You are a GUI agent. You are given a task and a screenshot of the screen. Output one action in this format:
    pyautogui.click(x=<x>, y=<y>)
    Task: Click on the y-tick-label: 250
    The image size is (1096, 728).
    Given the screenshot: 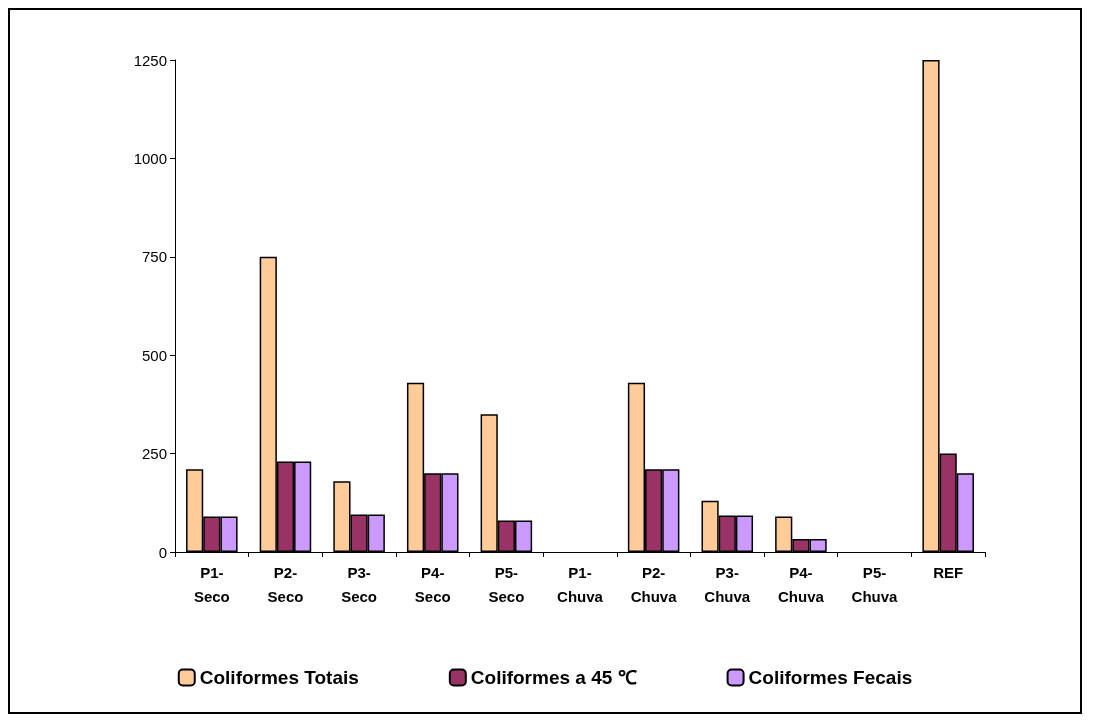 What is the action you would take?
    pyautogui.click(x=154, y=454)
    